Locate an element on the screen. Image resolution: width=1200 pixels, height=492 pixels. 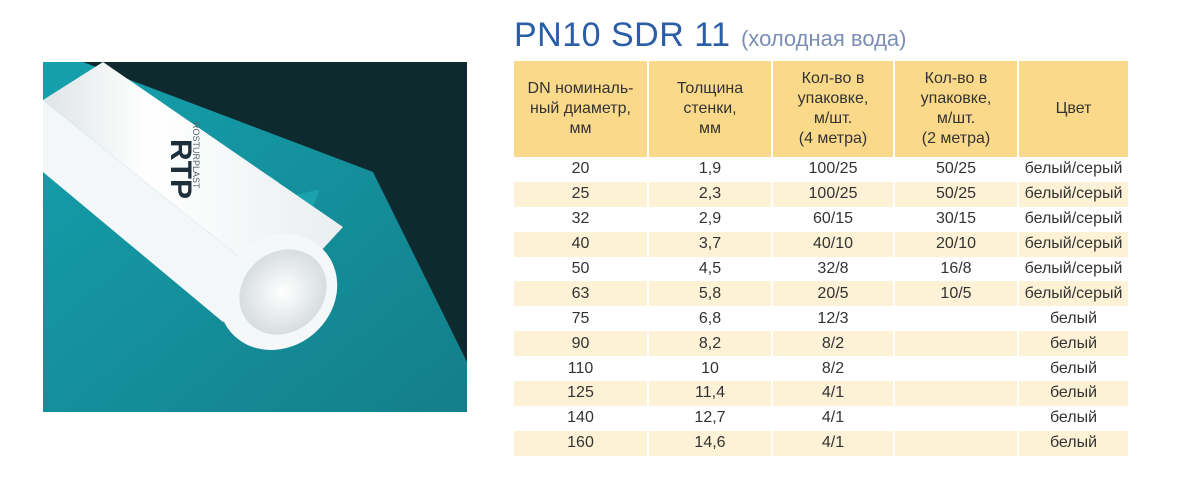
cell-thickness: 5,8 is located at coordinates (710, 294).